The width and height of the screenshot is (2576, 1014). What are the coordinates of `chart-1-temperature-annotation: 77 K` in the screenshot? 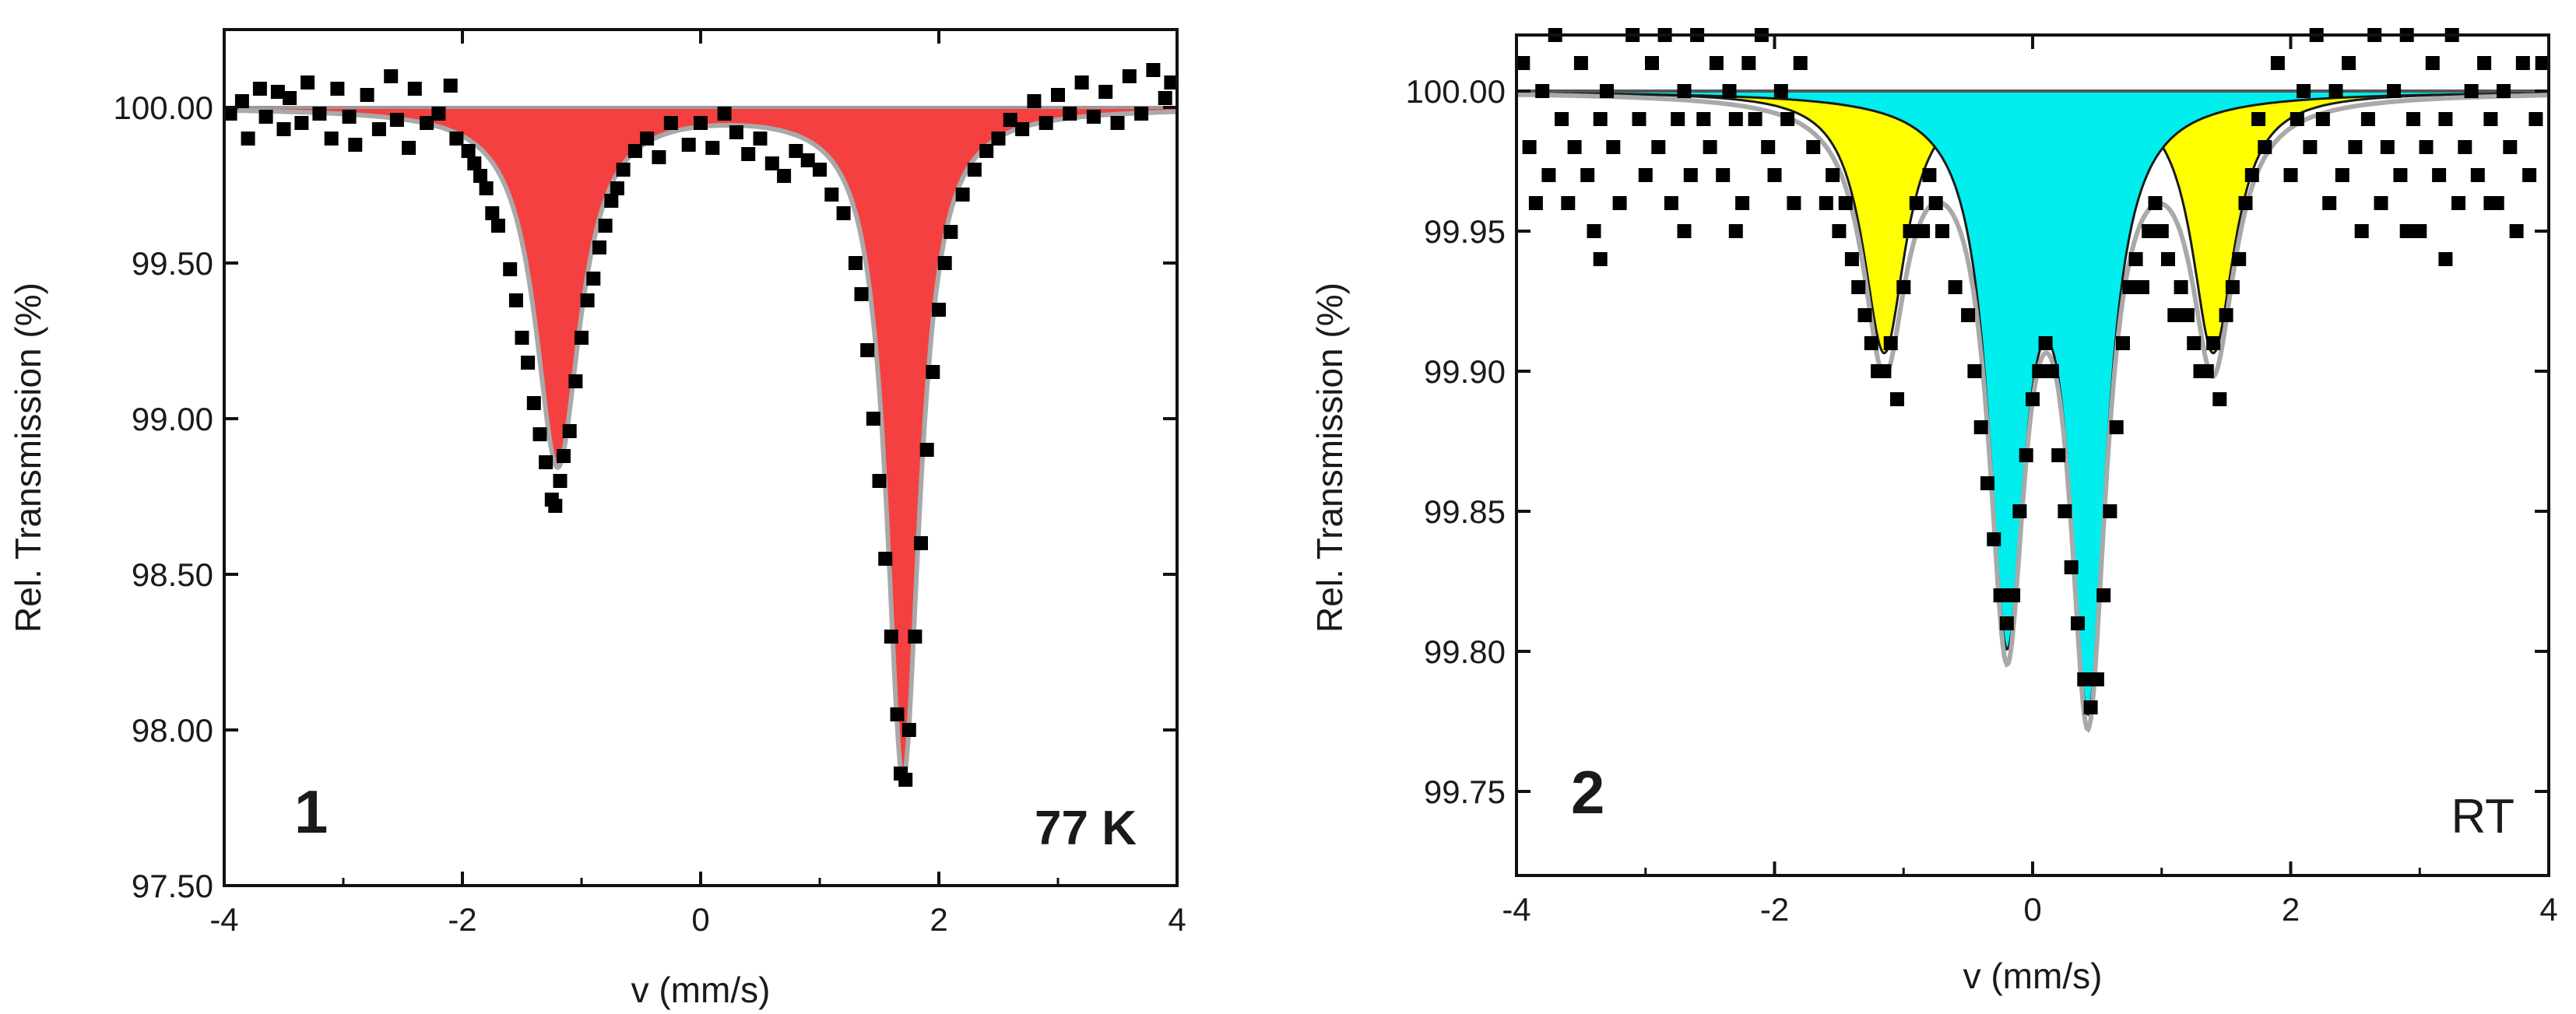 It's located at (1086, 828).